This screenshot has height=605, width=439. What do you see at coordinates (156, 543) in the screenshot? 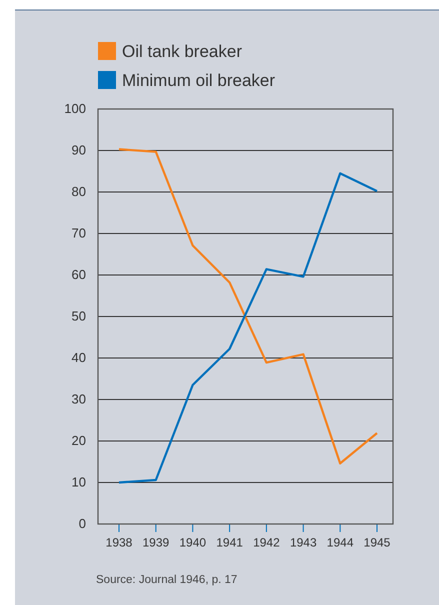
I see `x-tick-label: 1939` at bounding box center [156, 543].